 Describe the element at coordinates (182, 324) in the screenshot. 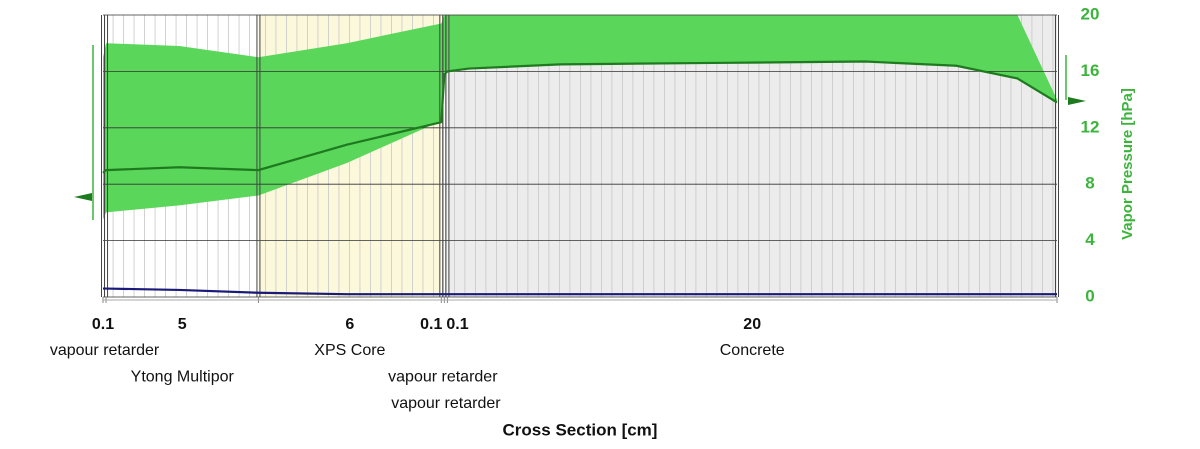

I see `layer-thickness: 5` at that location.